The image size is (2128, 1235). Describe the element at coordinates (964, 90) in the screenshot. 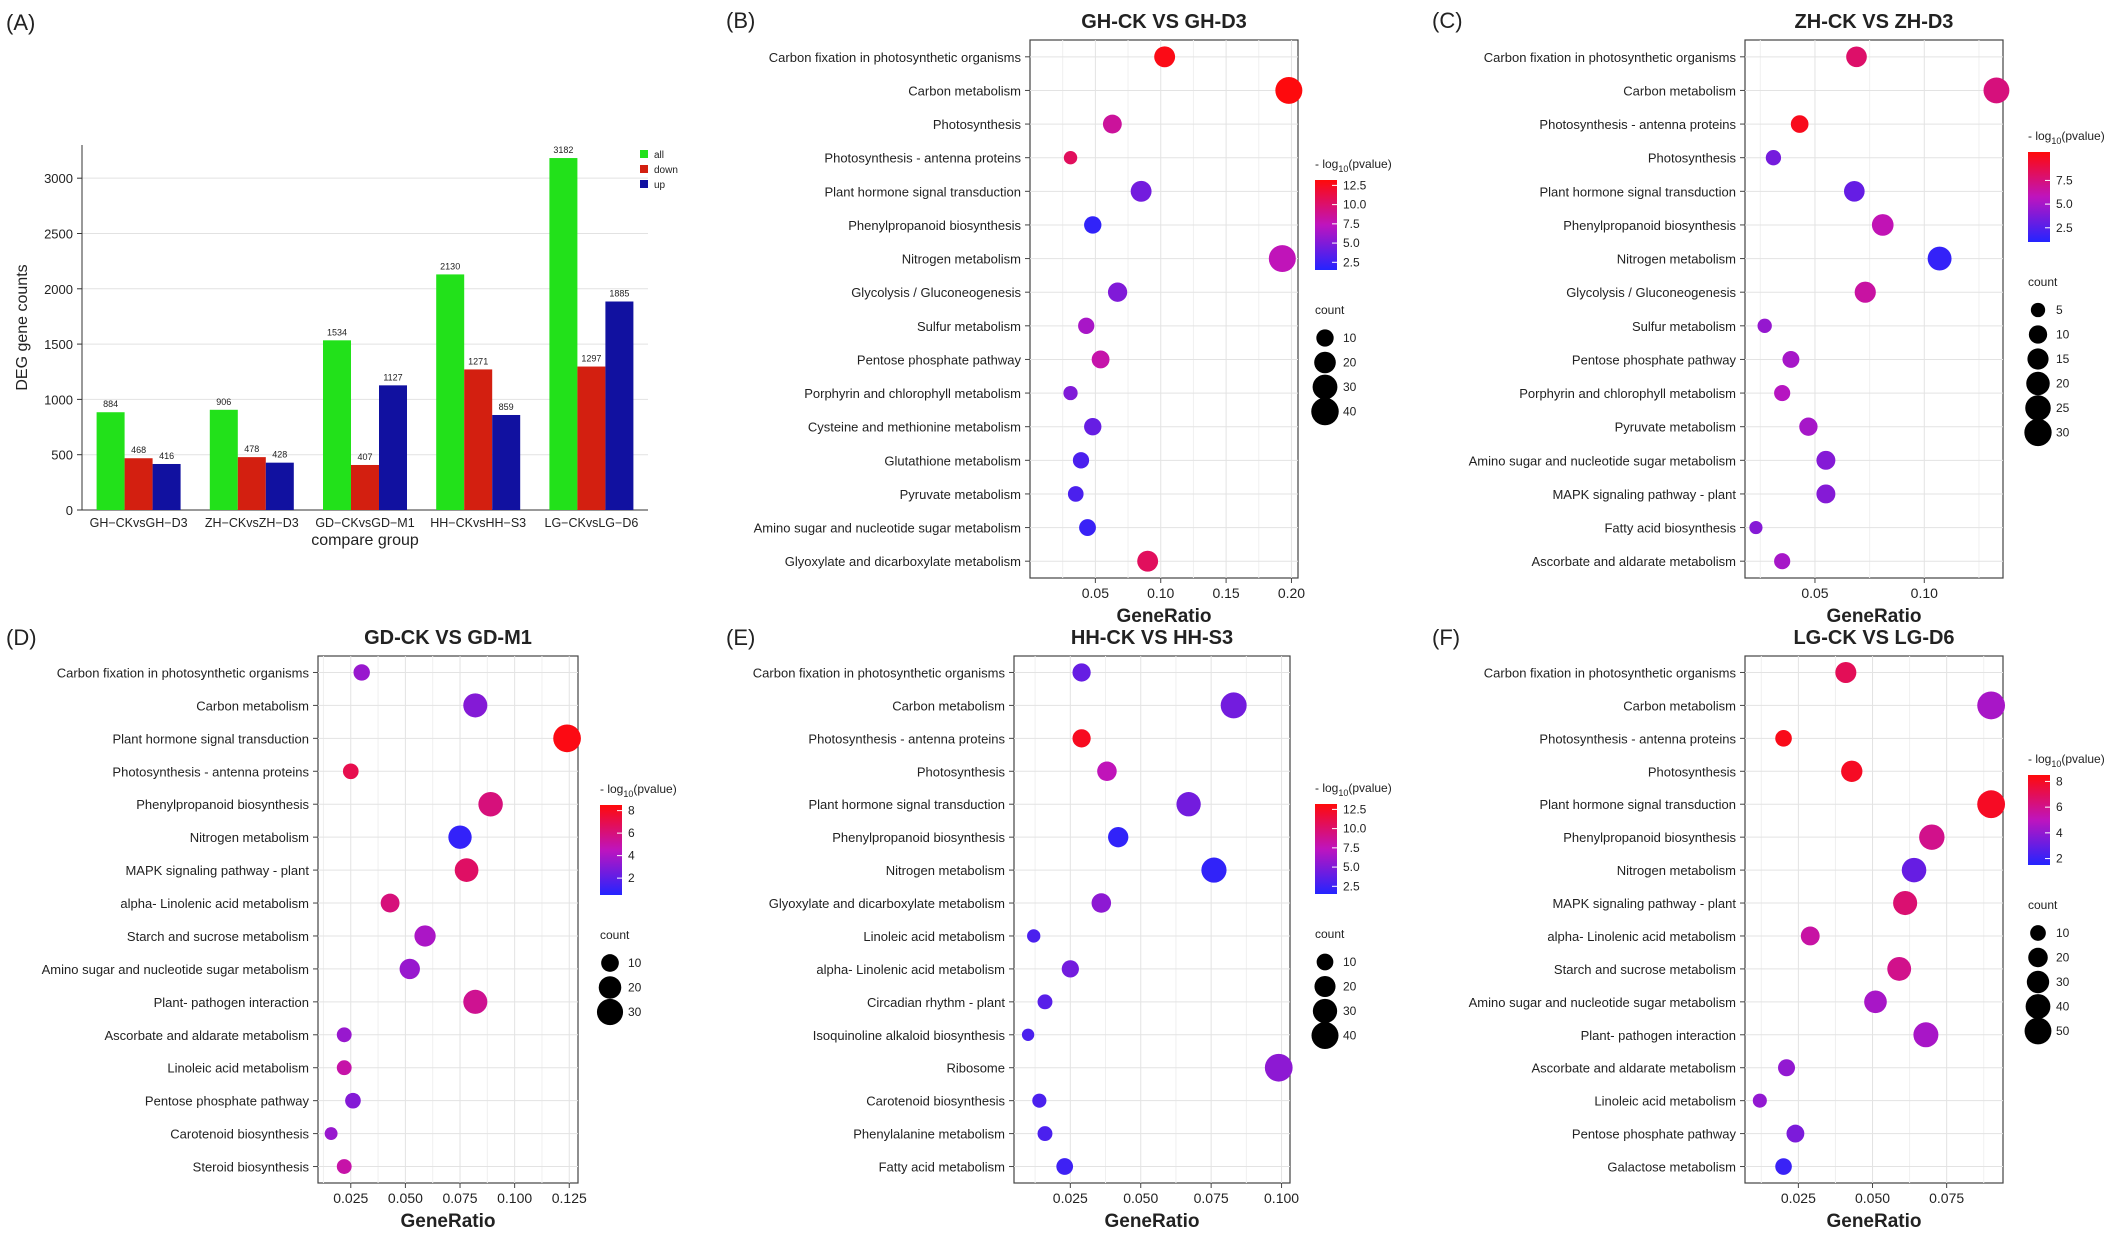

I see `term-label: Carbon metabolism` at that location.